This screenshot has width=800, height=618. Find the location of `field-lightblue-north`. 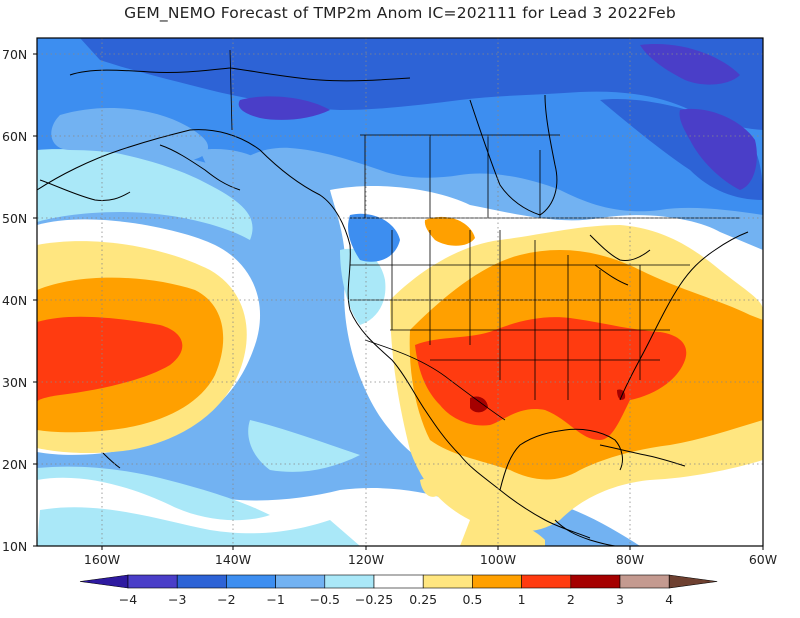

field-lightblue-north is located at coordinates (145, 193).